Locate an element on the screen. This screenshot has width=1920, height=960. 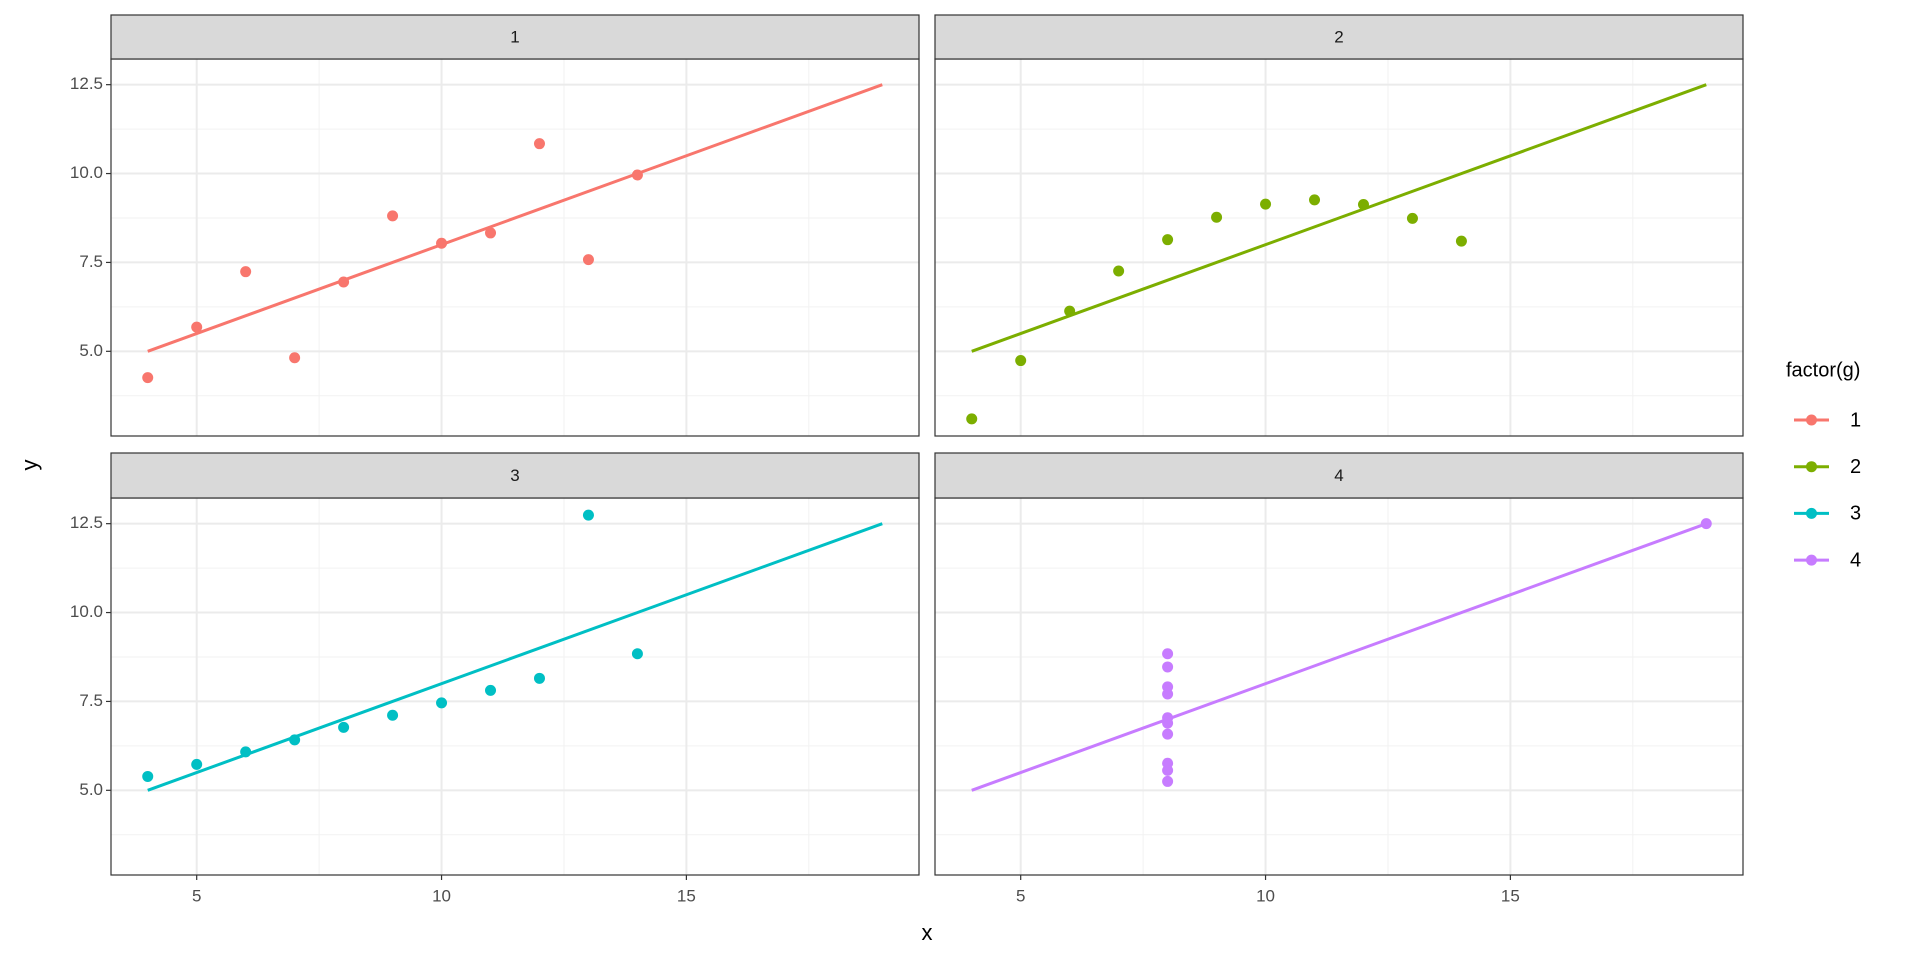
strip-label: 2 is located at coordinates (1338, 36).